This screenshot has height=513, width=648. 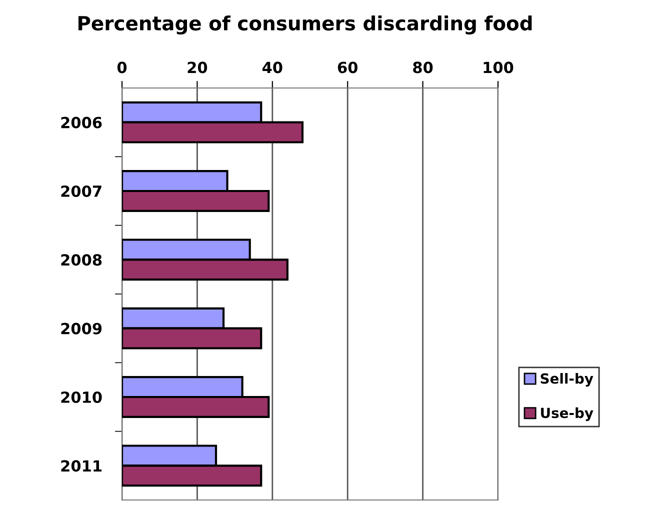 What do you see at coordinates (272, 68) in the screenshot?
I see `x-tick-label: 40` at bounding box center [272, 68].